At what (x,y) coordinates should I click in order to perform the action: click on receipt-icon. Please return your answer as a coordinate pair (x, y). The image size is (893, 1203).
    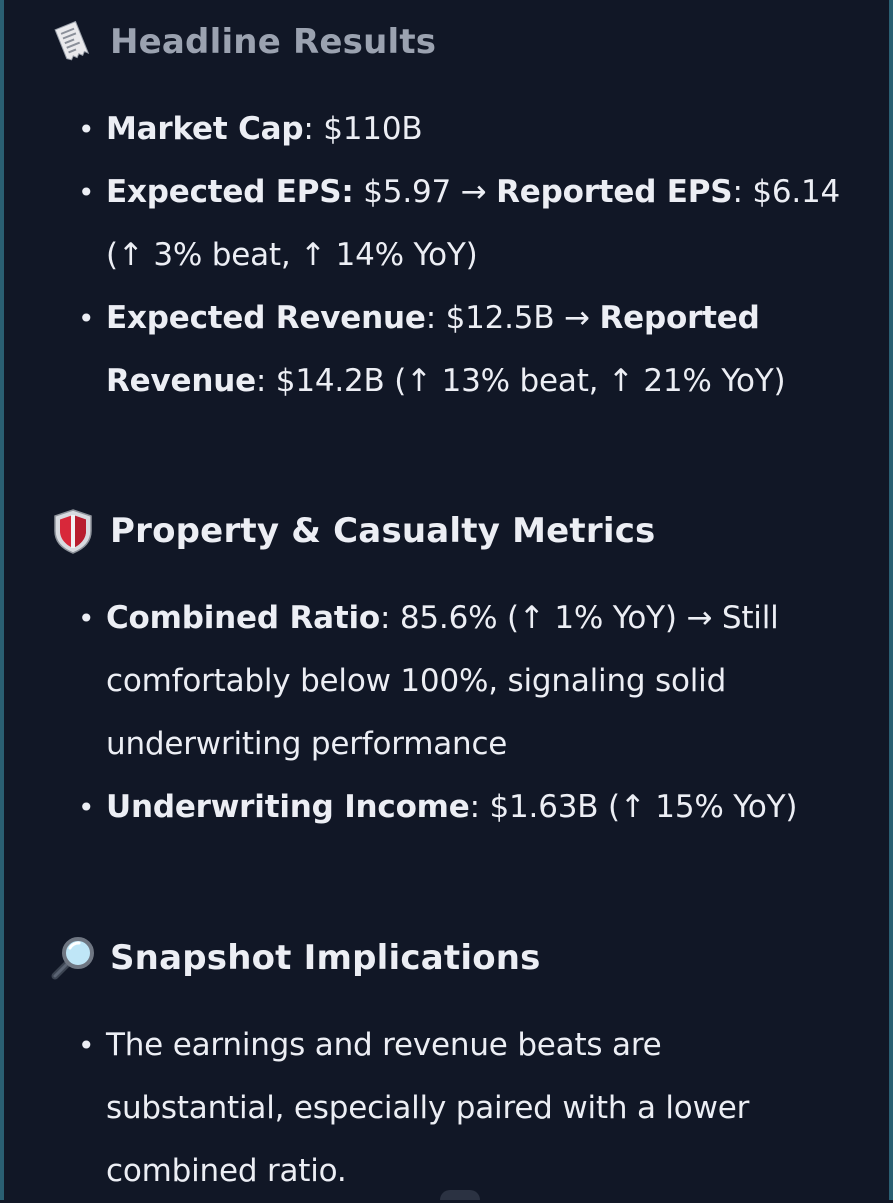
    Looking at the image, I should click on (73, 42).